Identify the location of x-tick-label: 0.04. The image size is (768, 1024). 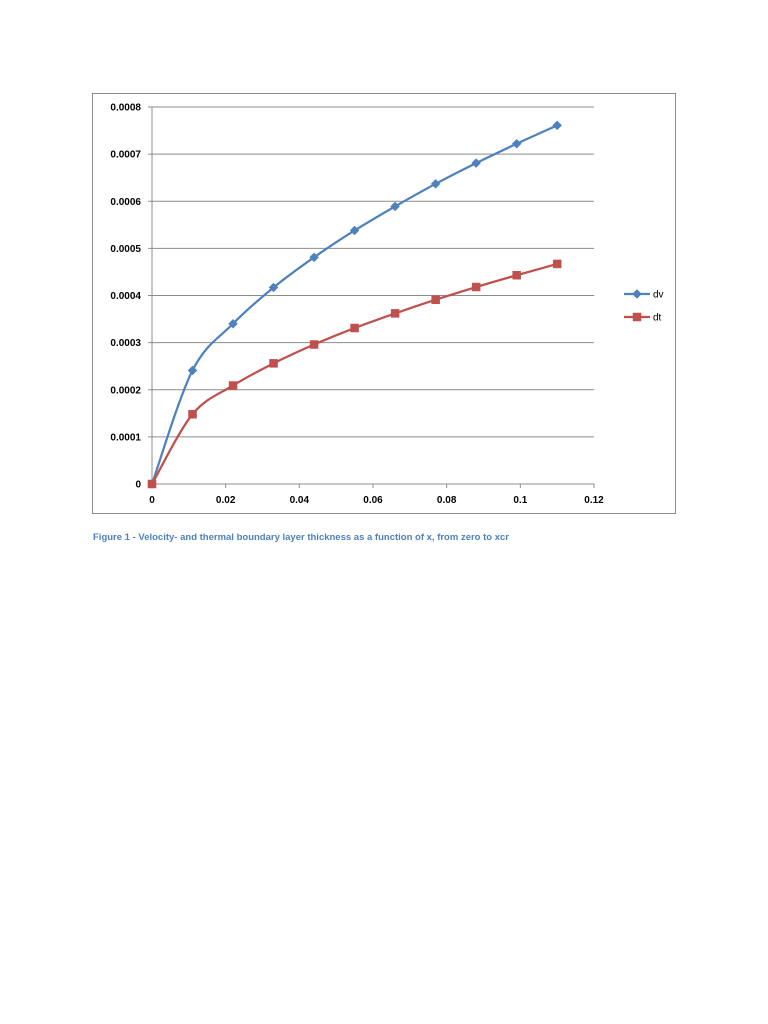
(300, 500).